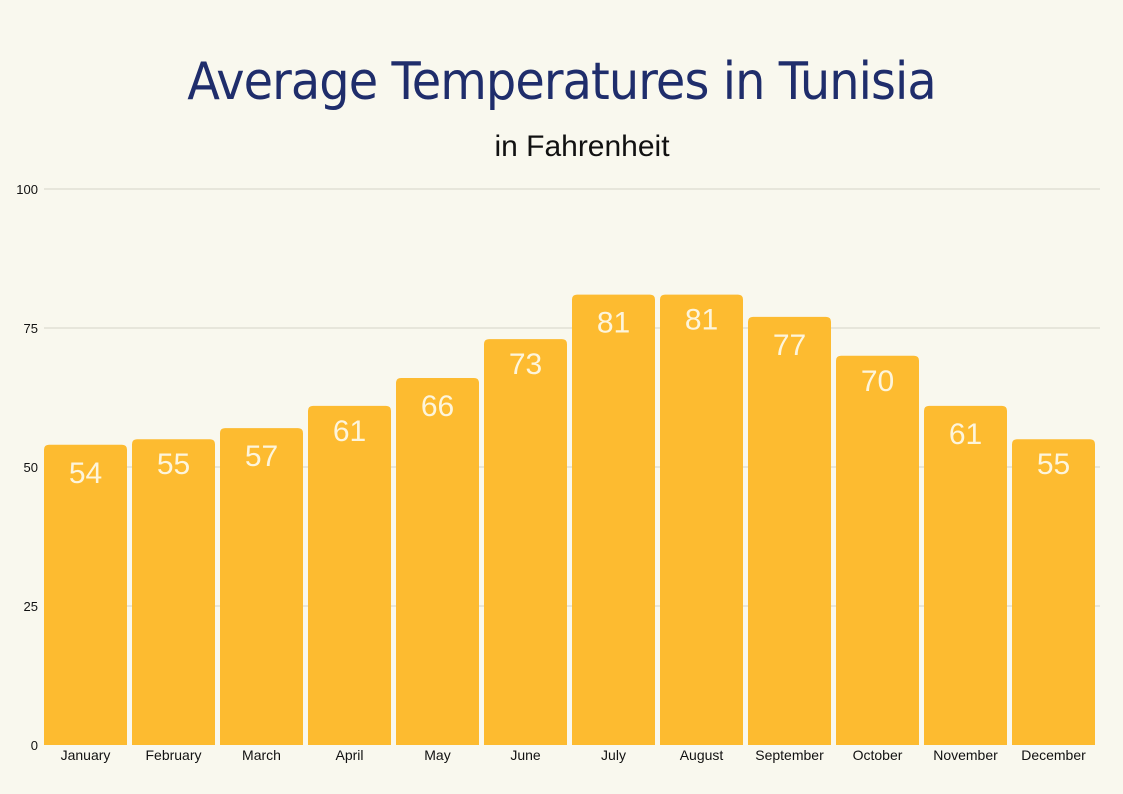 Image resolution: width=1123 pixels, height=794 pixels. Describe the element at coordinates (965, 575) in the screenshot. I see `bar-november` at that location.